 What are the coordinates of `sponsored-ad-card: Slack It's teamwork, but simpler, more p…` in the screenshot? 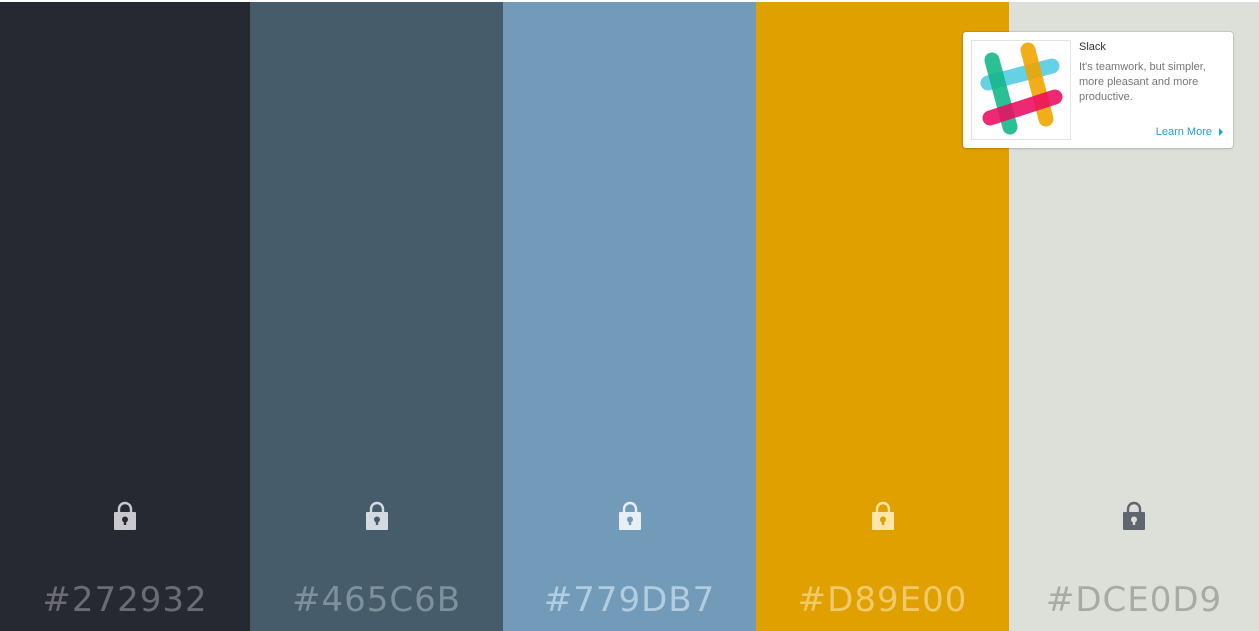 It's located at (1098, 90).